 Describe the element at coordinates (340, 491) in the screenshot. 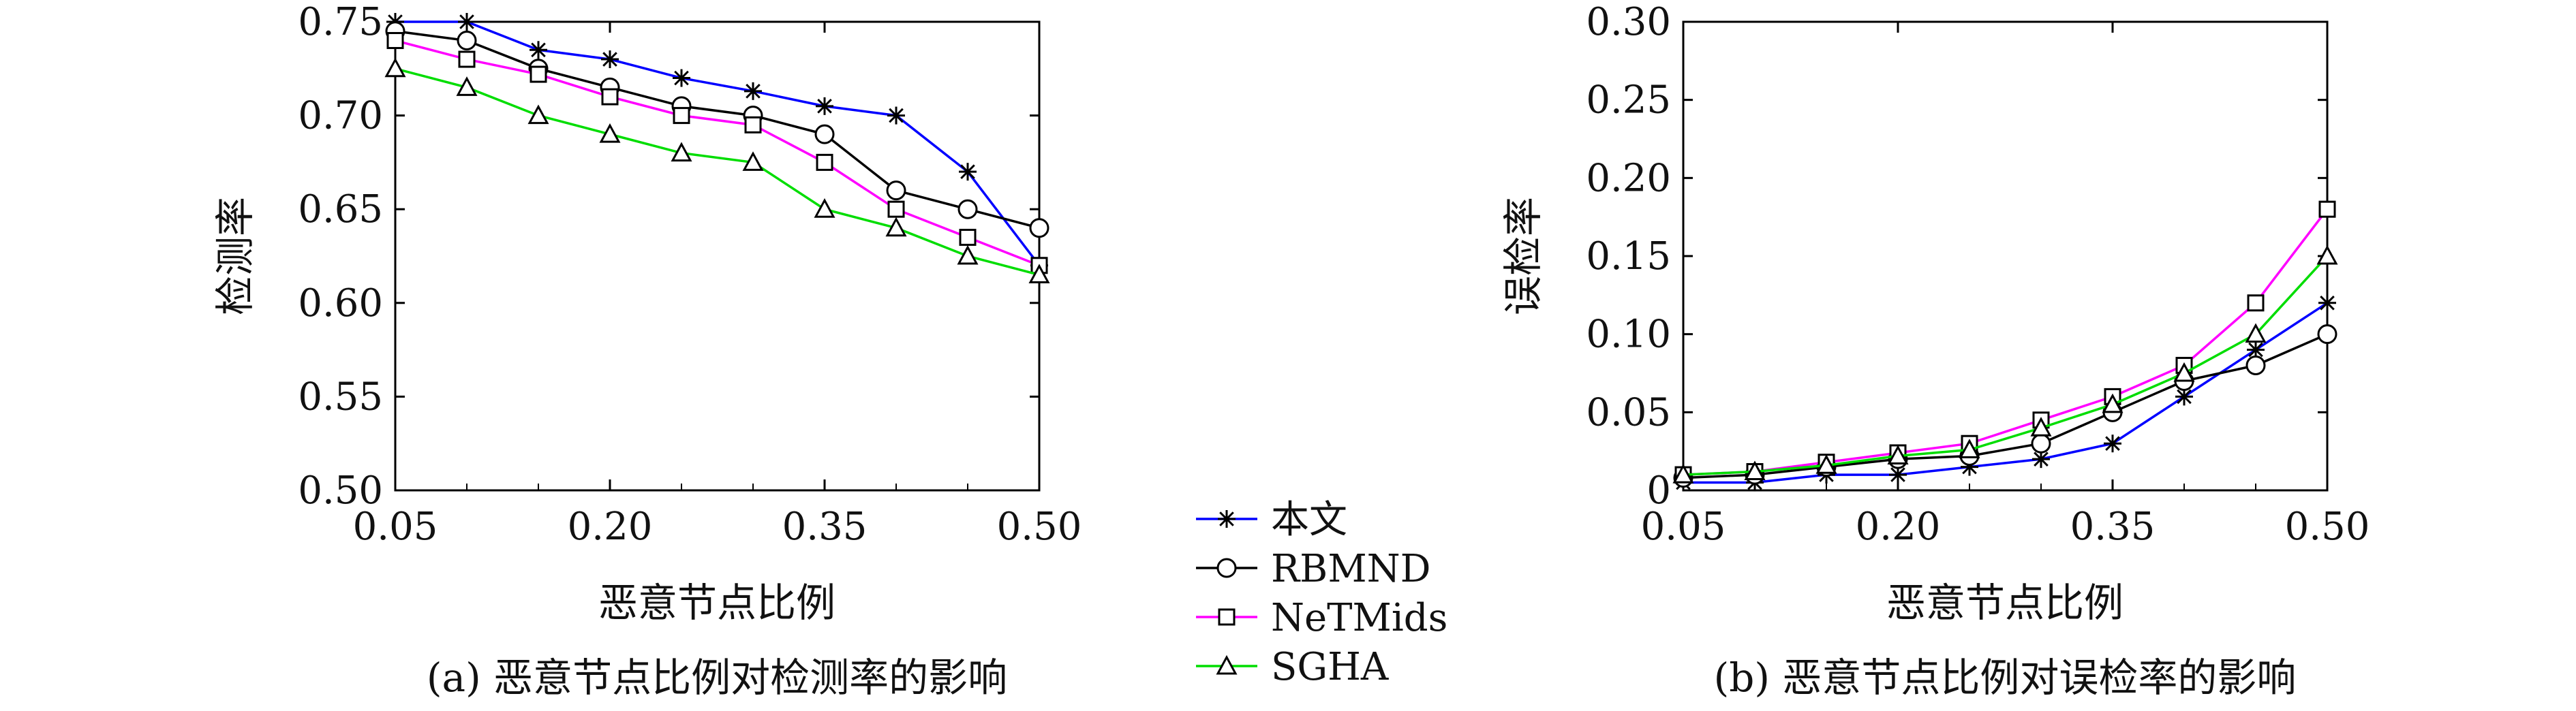

I see `chart-a-ytick-label: 0.50` at that location.